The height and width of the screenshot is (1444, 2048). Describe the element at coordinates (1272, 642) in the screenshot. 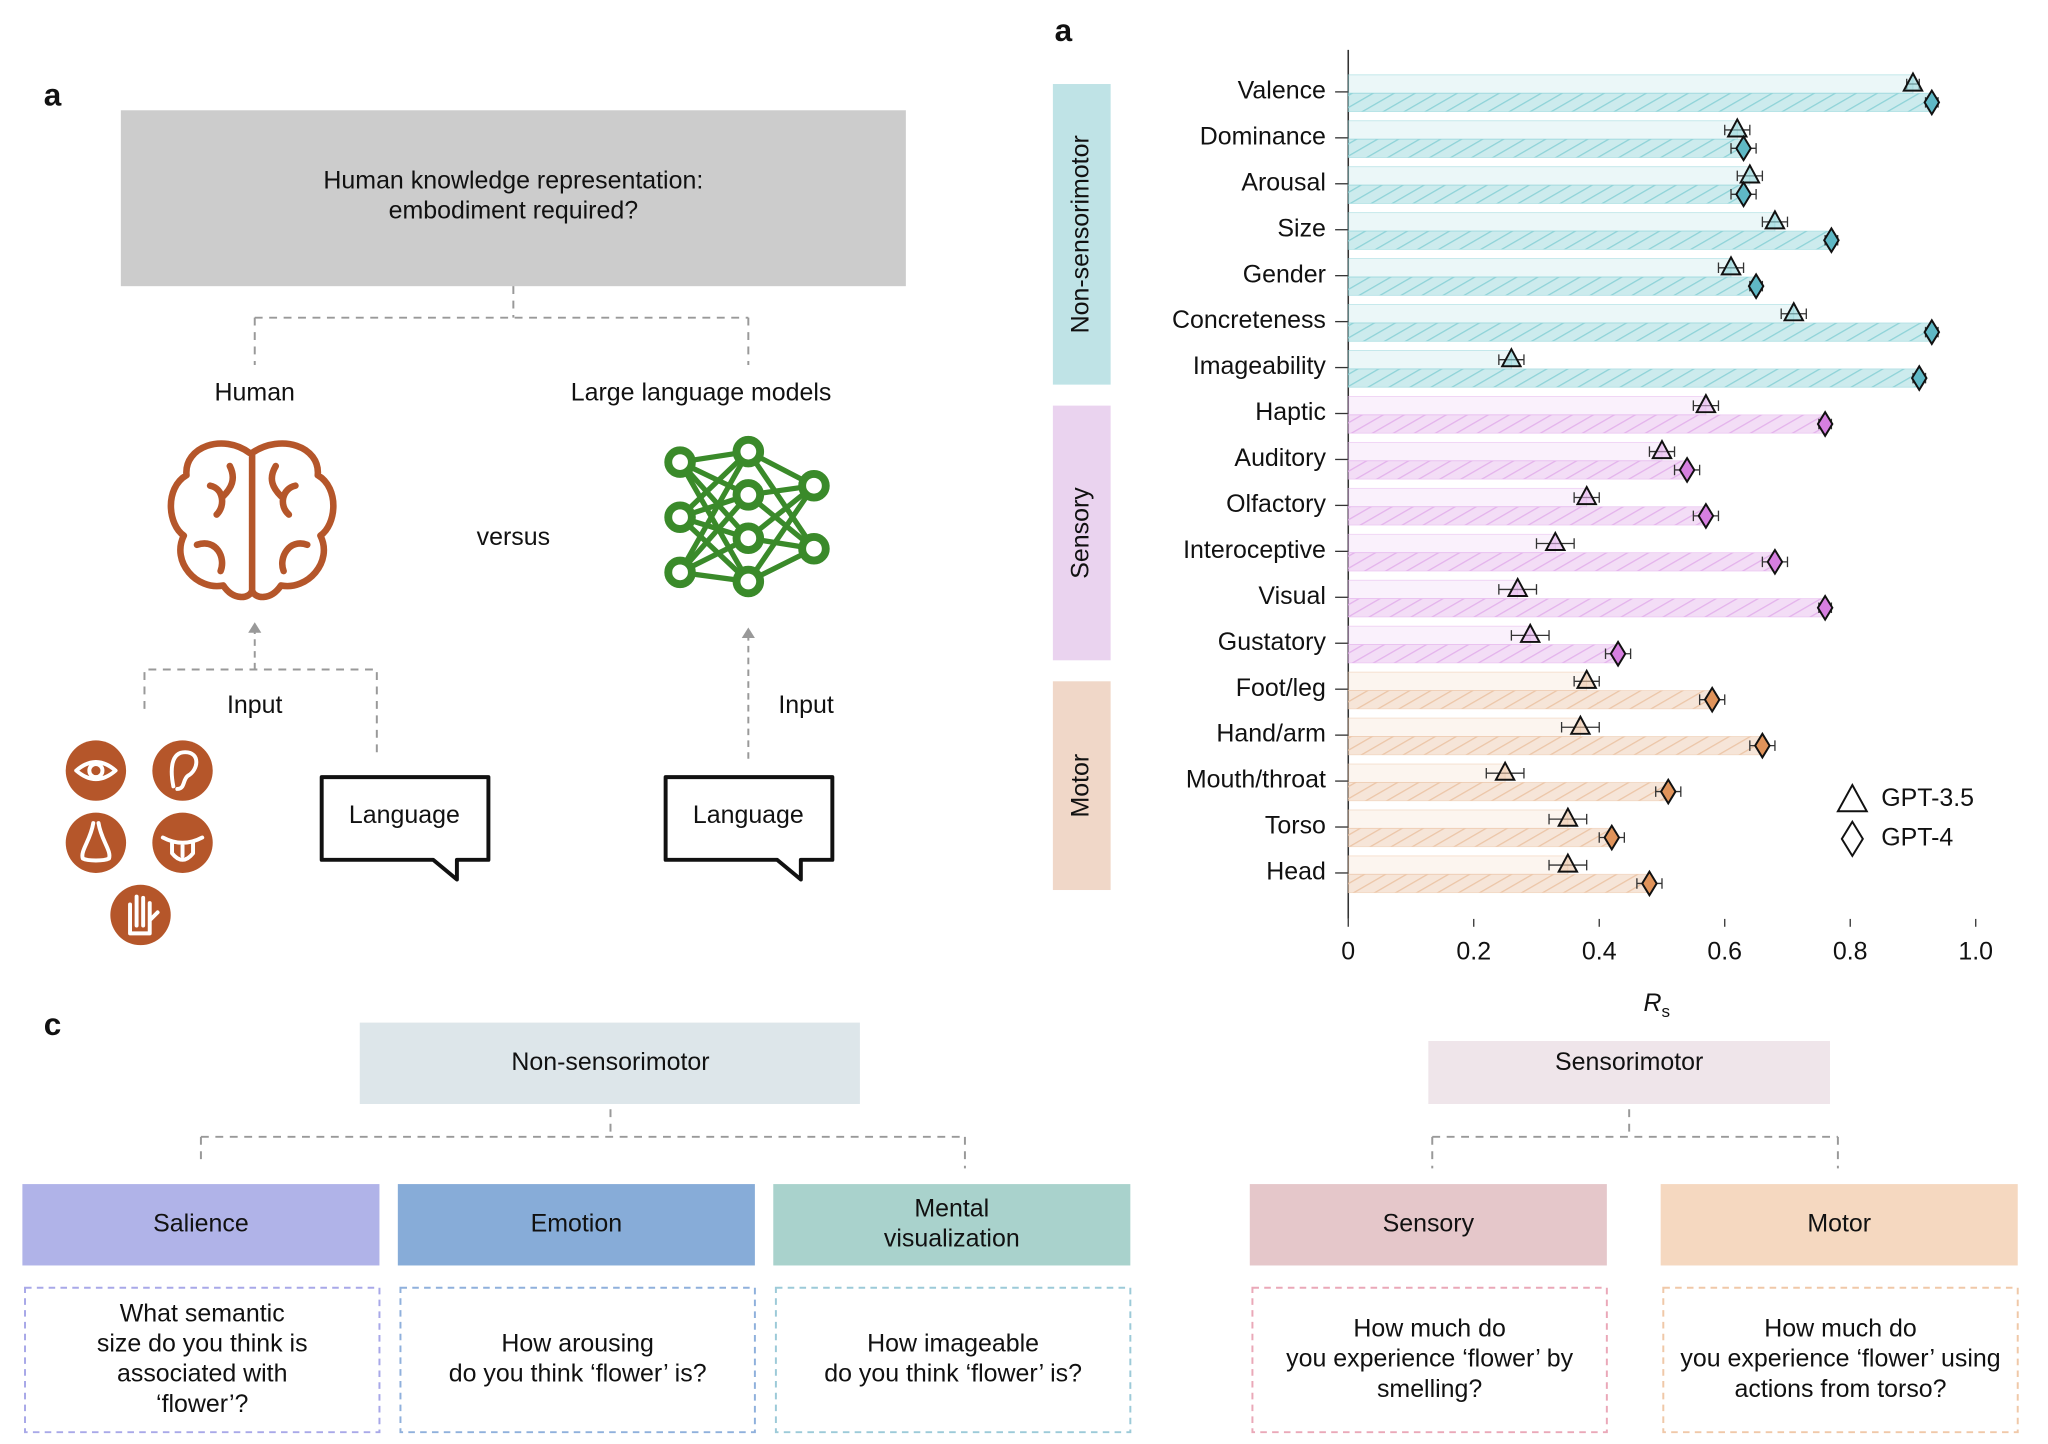

I see `category-label: Gustatory` at that location.